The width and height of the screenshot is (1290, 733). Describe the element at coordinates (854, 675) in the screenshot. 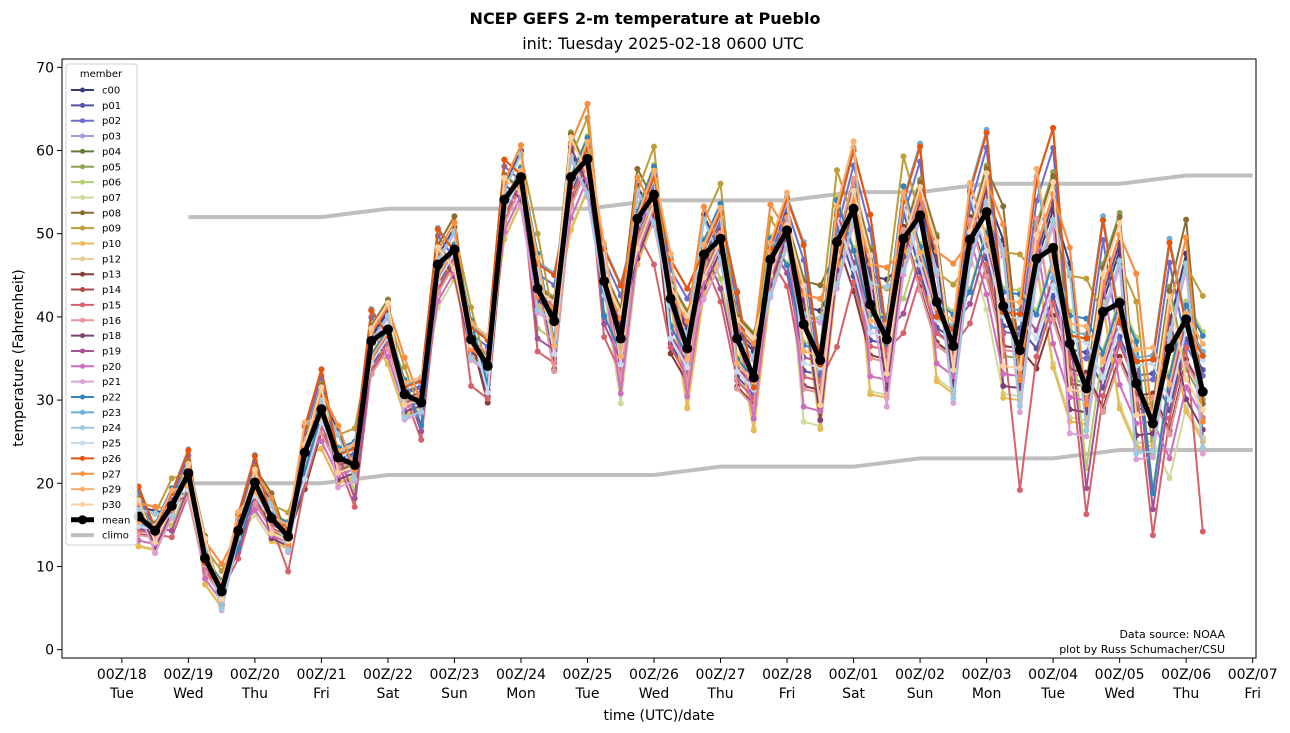

I see `x-tick-label-date: 00Z/01` at that location.